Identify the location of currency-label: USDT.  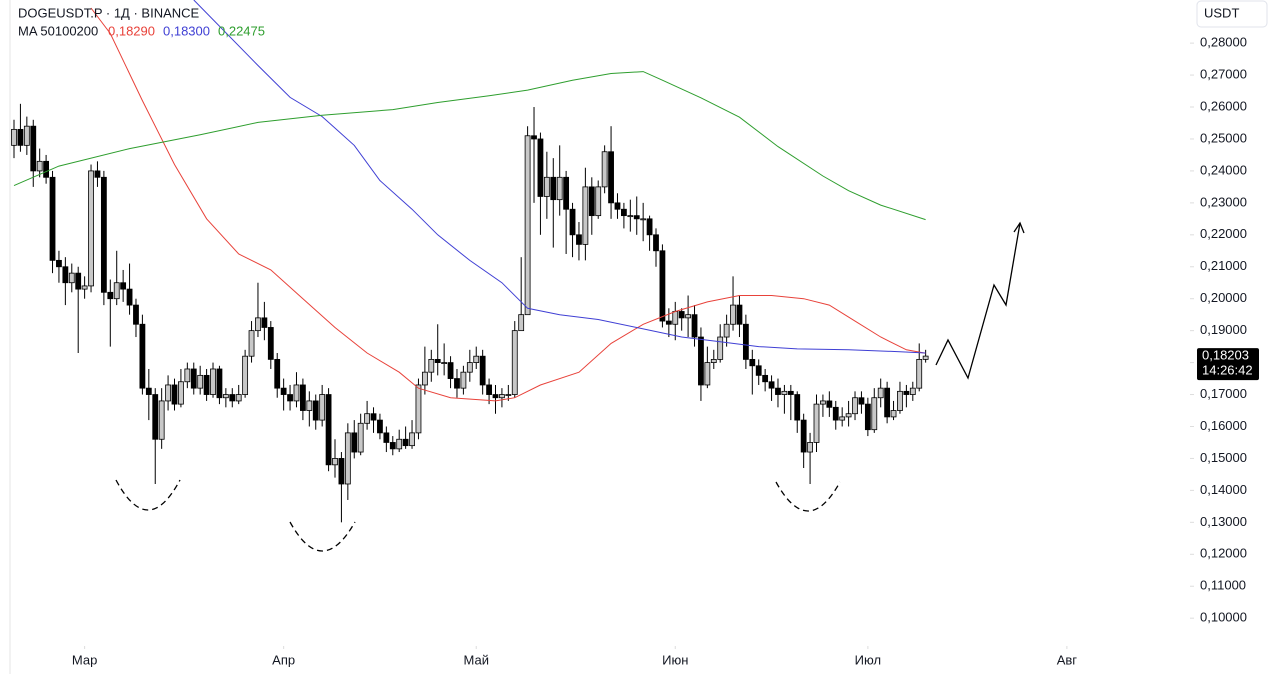
(1221, 12).